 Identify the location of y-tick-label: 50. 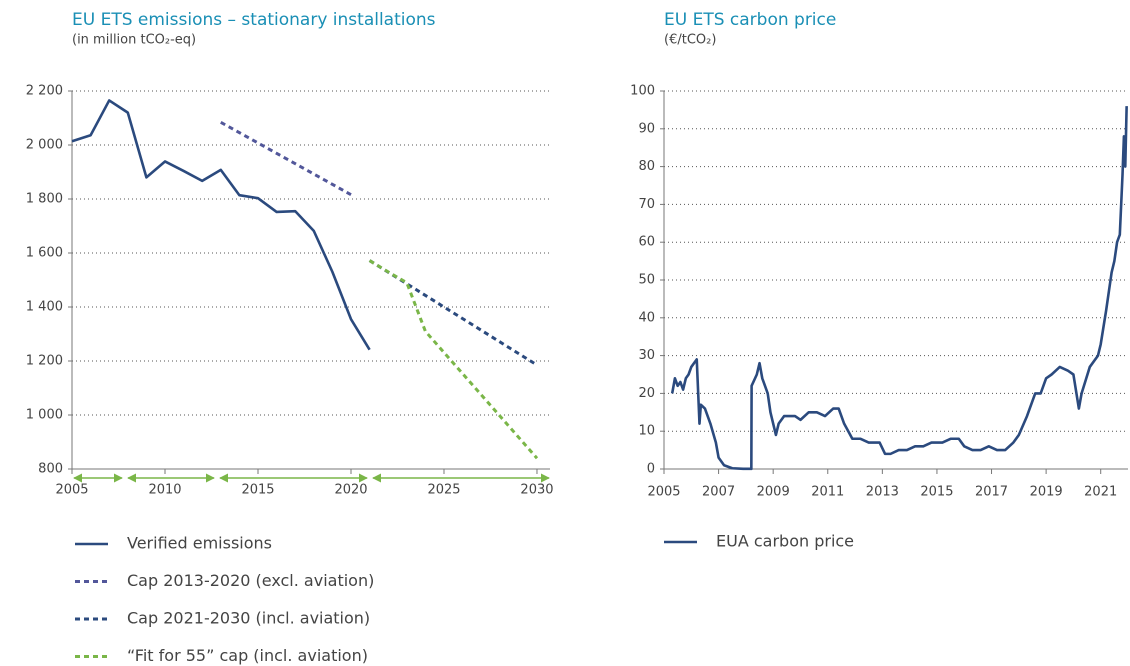
(646, 280).